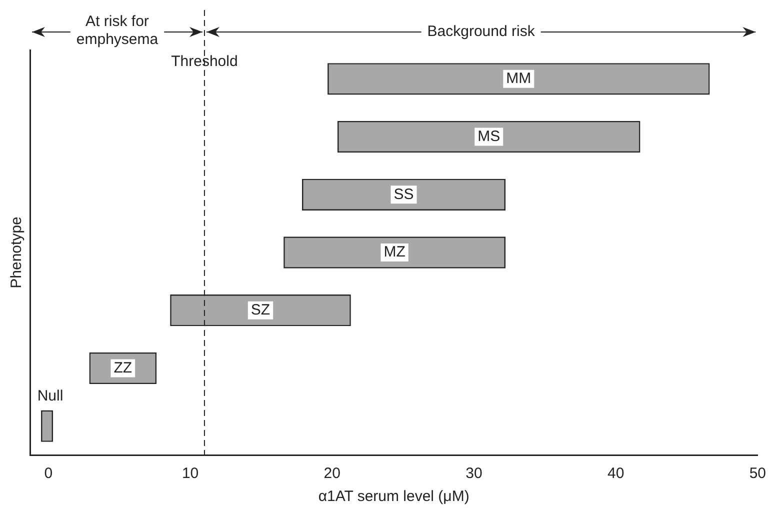 The height and width of the screenshot is (510, 769). I want to click on x-tick-label: 40, so click(615, 473).